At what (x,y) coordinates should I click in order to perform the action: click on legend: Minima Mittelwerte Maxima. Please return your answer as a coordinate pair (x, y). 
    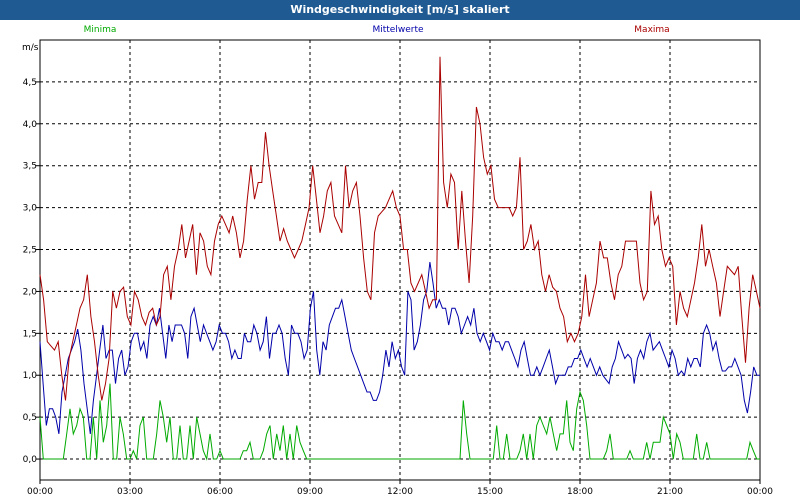
    Looking at the image, I should click on (377, 30).